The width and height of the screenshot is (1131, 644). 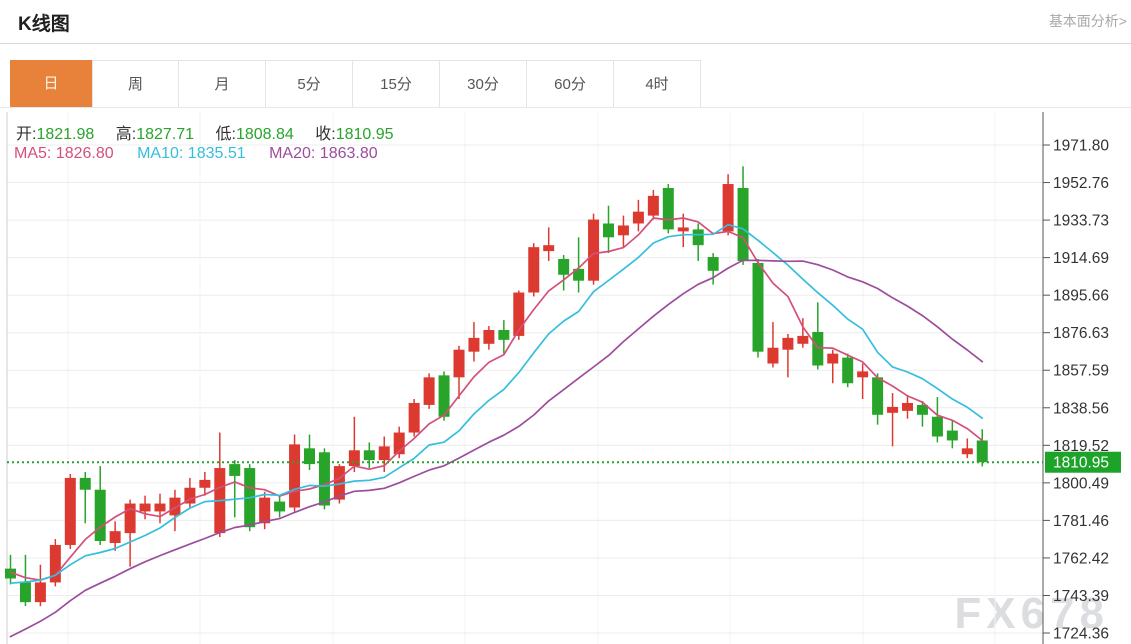 What do you see at coordinates (1081, 296) in the screenshot?
I see `y-axis-tick-label: 1895.66` at bounding box center [1081, 296].